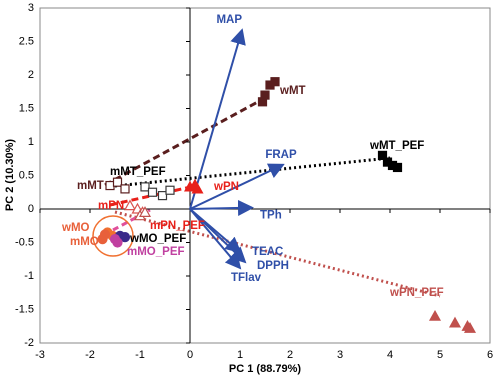 This screenshot has height=384, width=500. Describe the element at coordinates (190, 355) in the screenshot. I see `x-tick-label: 0` at that location.